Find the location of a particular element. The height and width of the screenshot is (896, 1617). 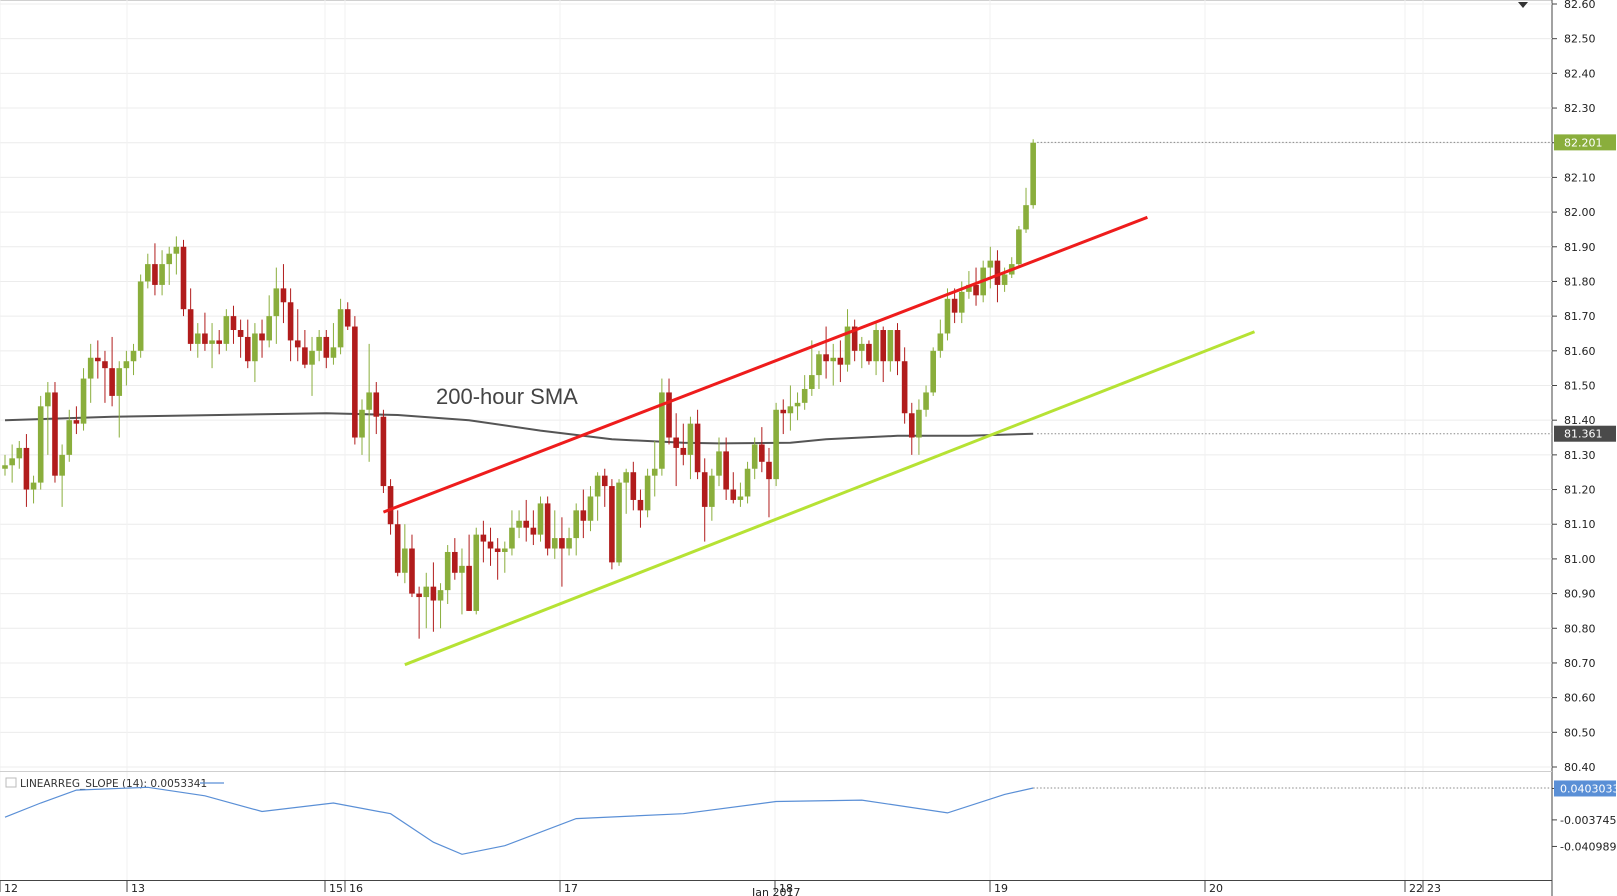

month-label: Jan 2017 is located at coordinates (775, 891).